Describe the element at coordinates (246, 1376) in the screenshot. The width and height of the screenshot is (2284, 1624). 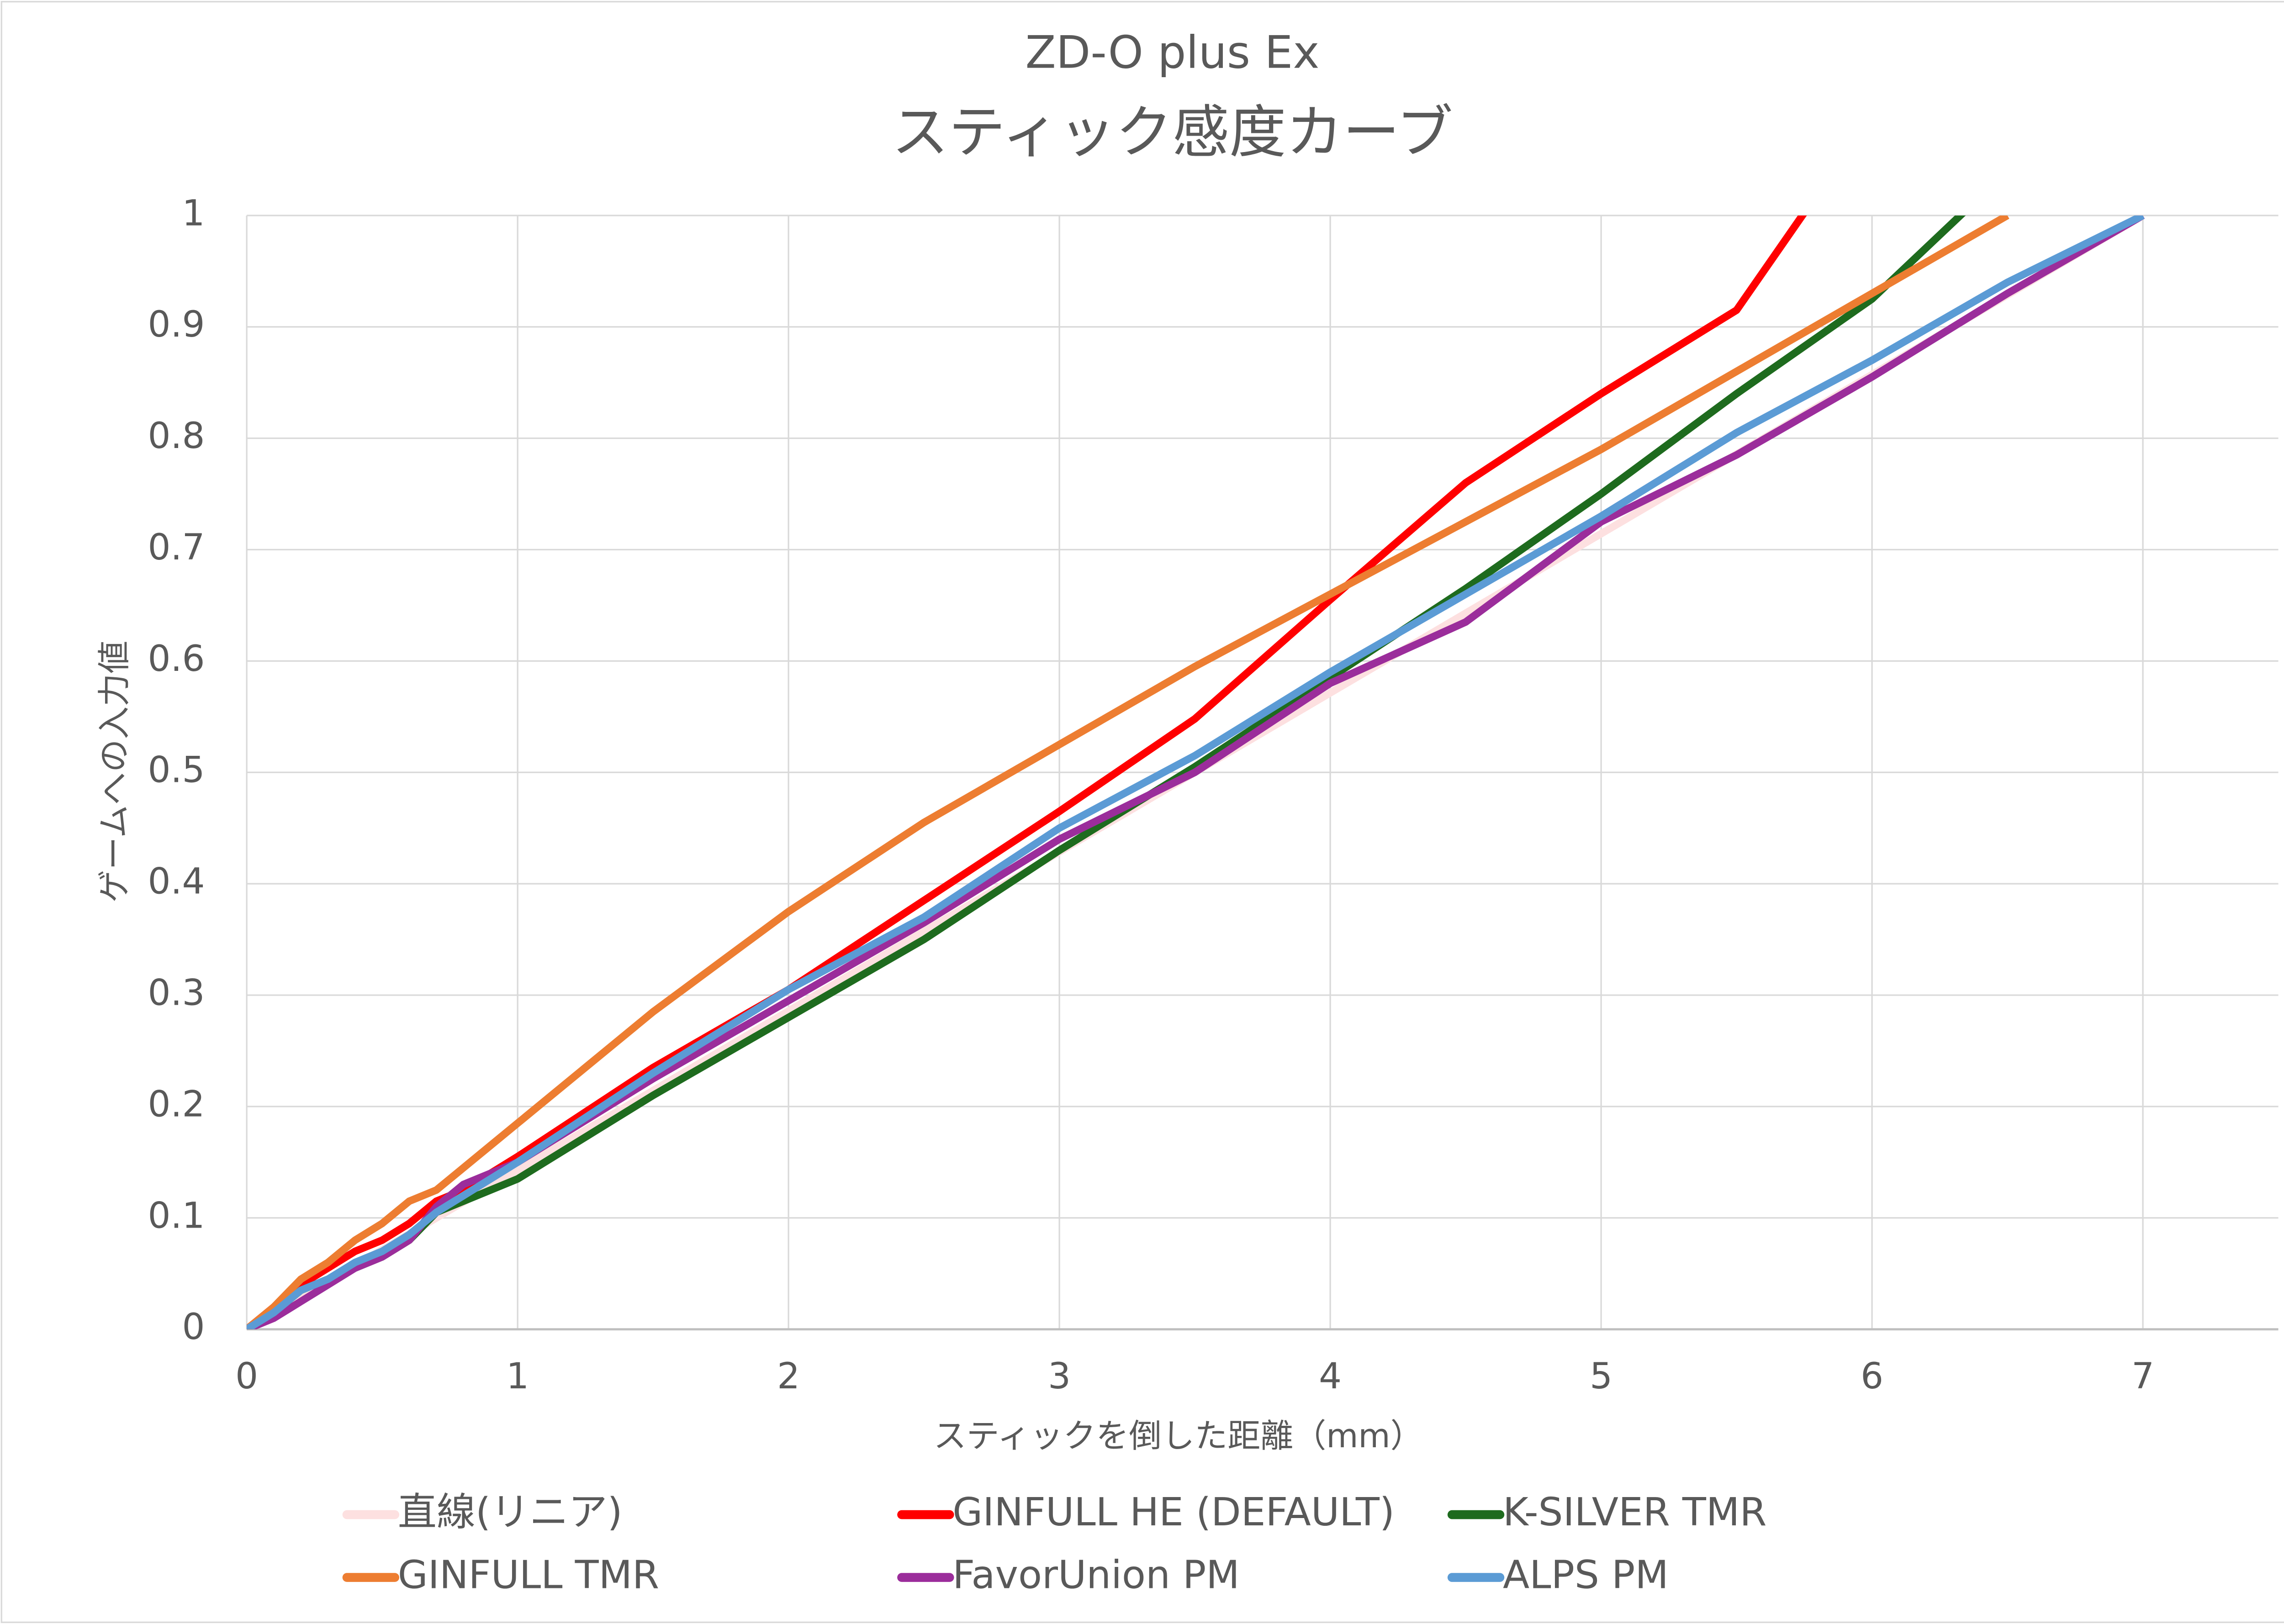
I see `x-tick-label: 0` at that location.